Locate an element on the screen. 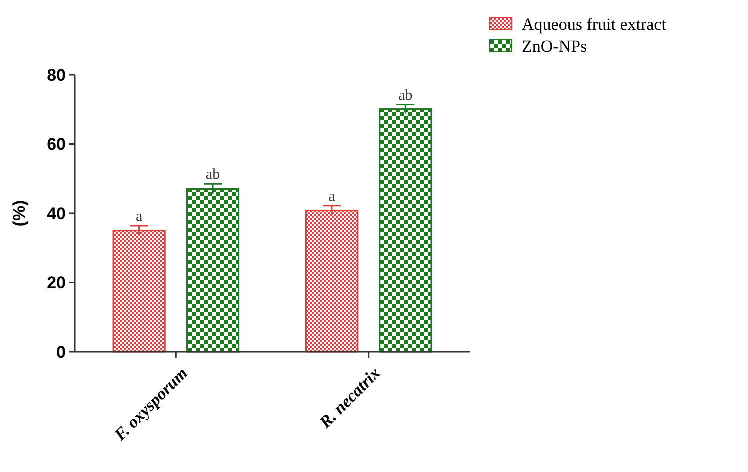 The image size is (748, 472). y-tick-label: 60 is located at coordinates (56, 144).